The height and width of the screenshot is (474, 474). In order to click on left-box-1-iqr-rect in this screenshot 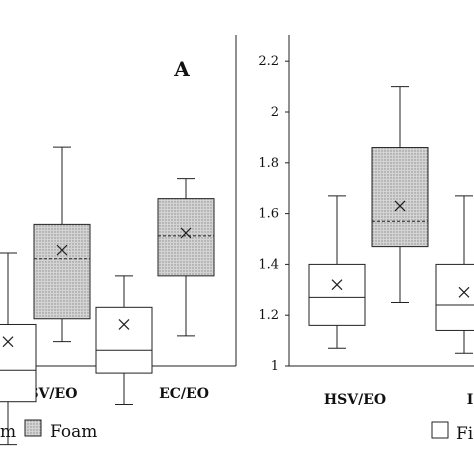, I will do `click(62, 271)`.